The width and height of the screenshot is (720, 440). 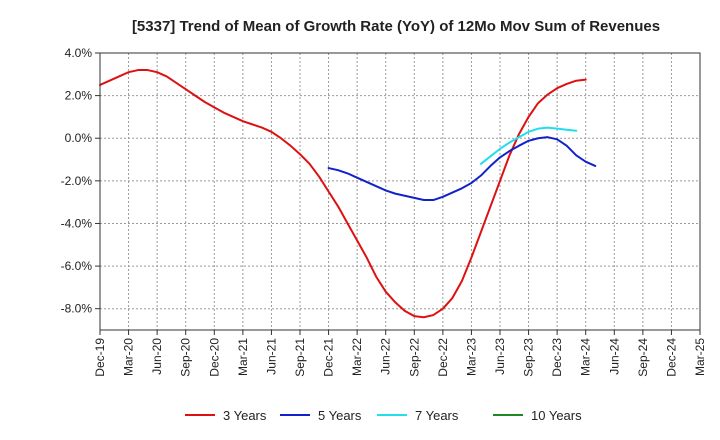 What do you see at coordinates (77, 309) in the screenshot?
I see `y-tick-label: -8.0%` at bounding box center [77, 309].